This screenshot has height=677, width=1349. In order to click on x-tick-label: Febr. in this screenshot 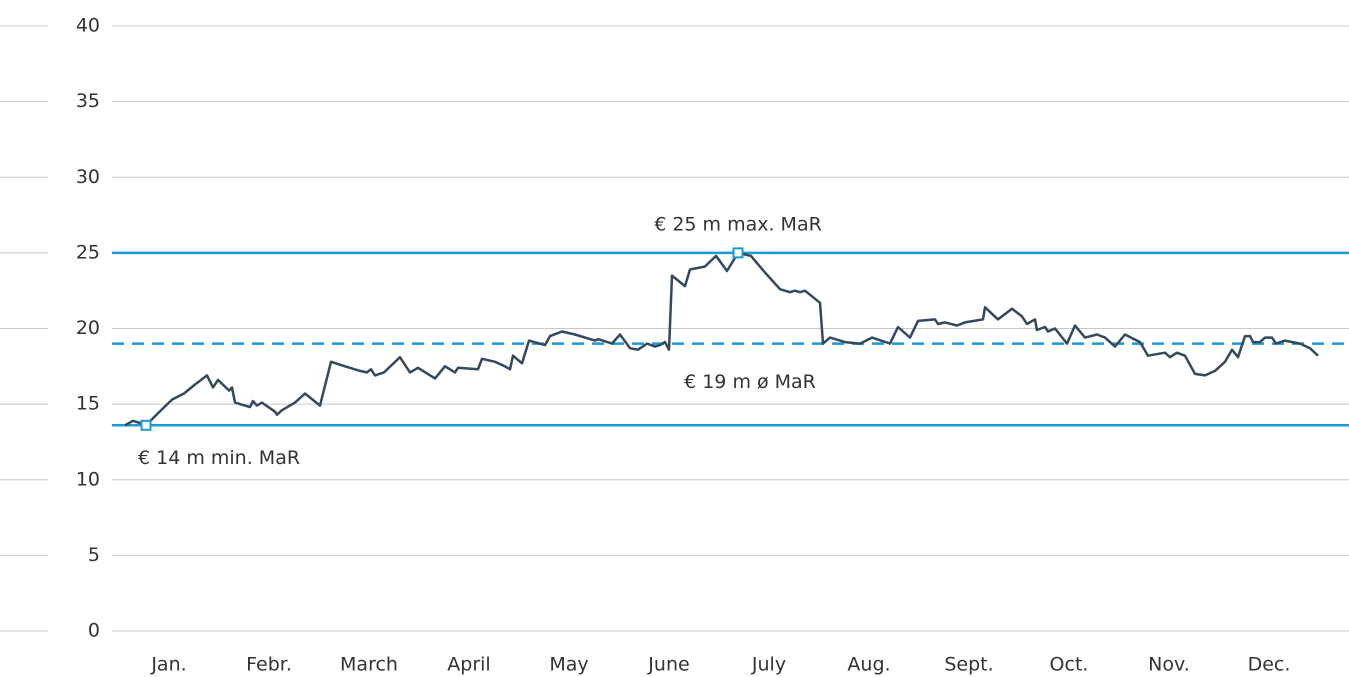, I will do `click(269, 665)`.